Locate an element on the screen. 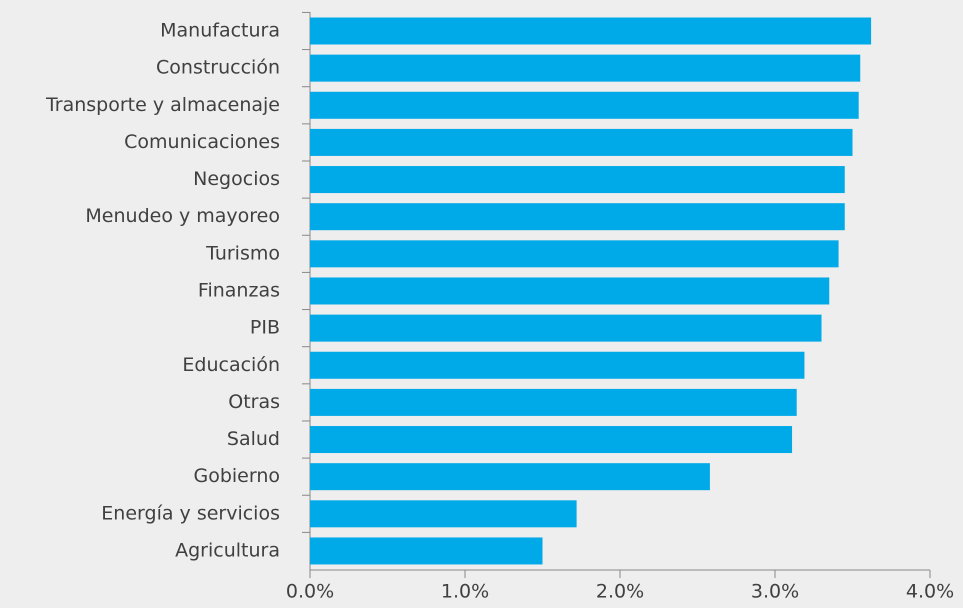  x-tick-label: 1.0% is located at coordinates (465, 592).